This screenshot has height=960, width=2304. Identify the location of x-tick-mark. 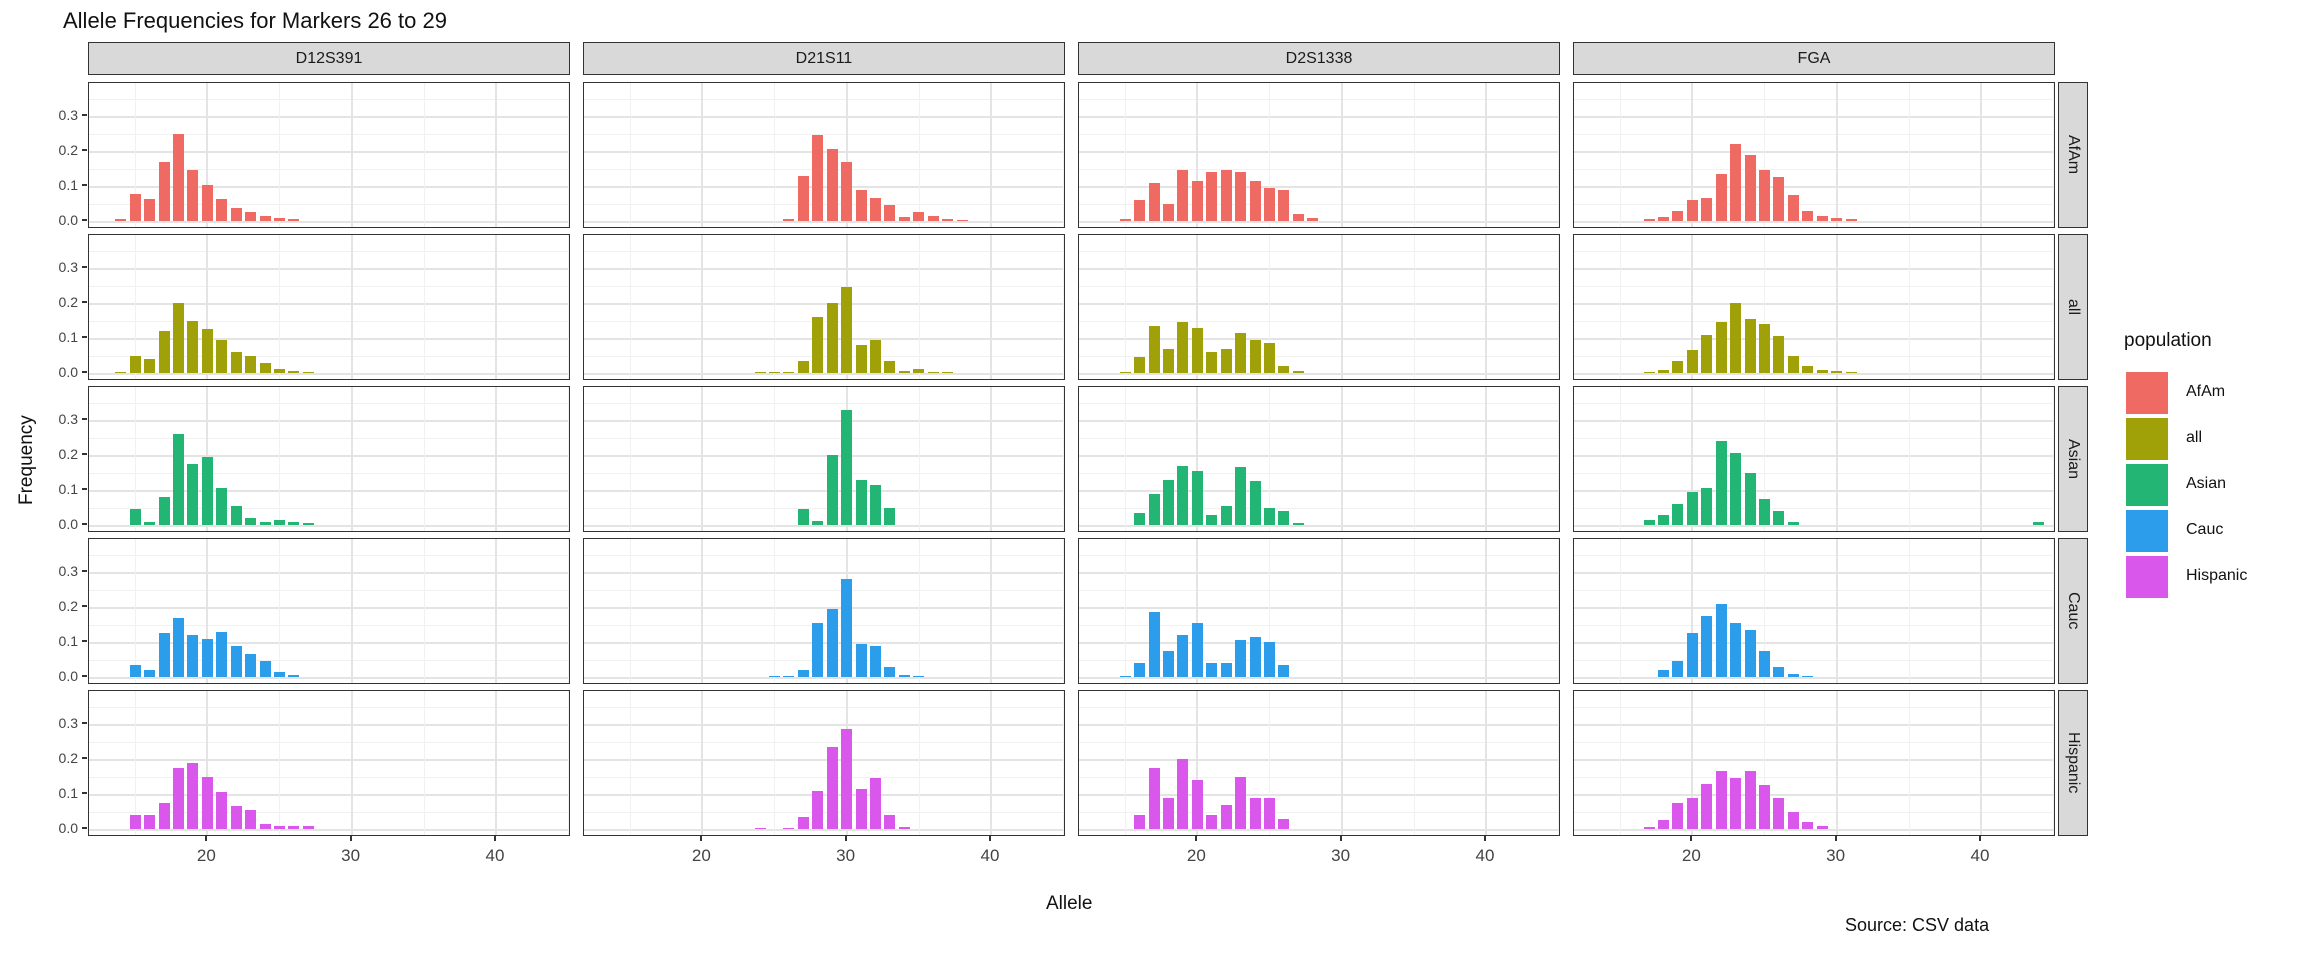
(206, 838).